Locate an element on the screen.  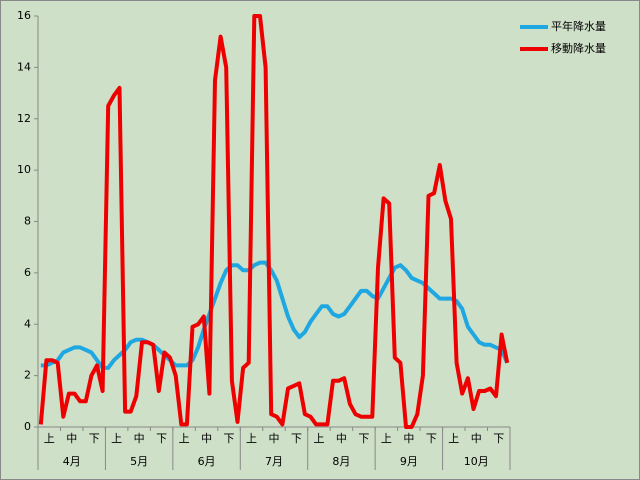
y-tick-label: 0 is located at coordinates (27, 426).